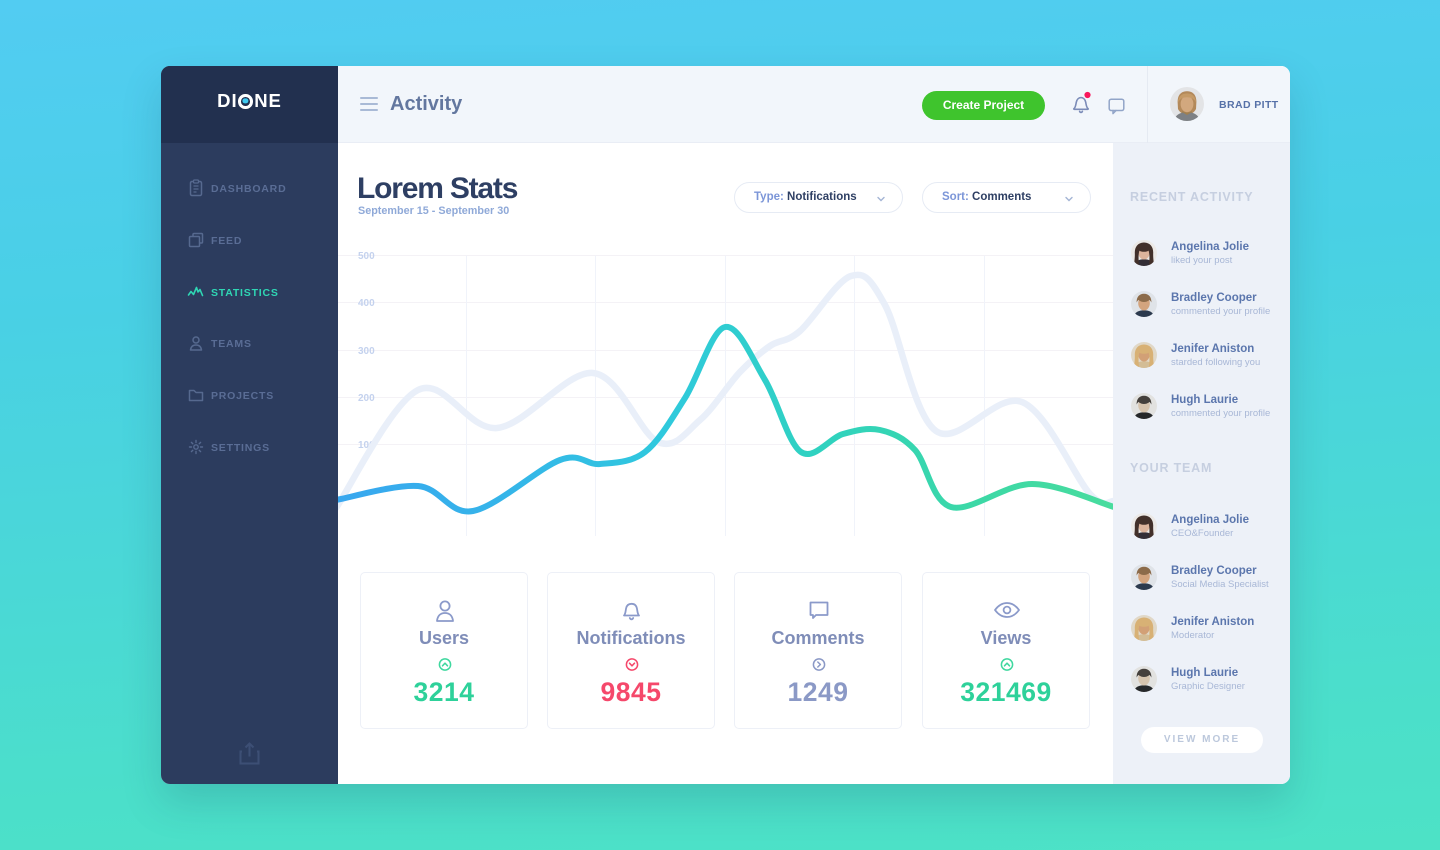  What do you see at coordinates (366, 303) in the screenshot?
I see `svg-text: 400` at bounding box center [366, 303].